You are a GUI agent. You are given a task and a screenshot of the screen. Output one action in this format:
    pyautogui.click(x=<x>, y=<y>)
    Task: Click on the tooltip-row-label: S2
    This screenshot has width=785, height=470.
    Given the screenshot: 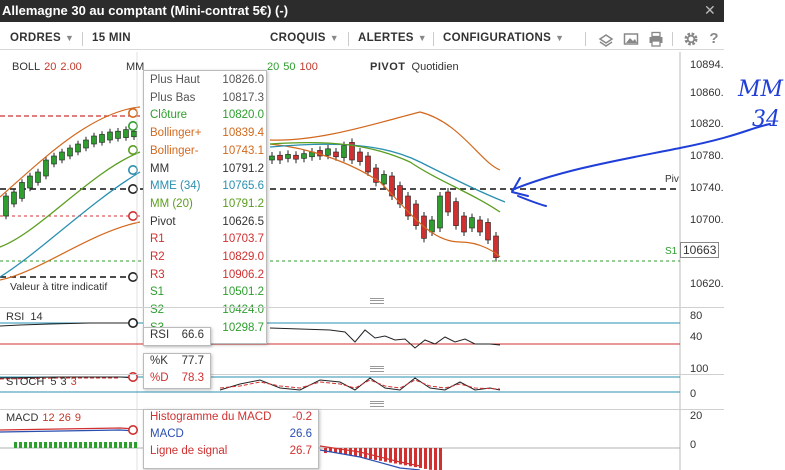 What is the action you would take?
    pyautogui.click(x=157, y=310)
    